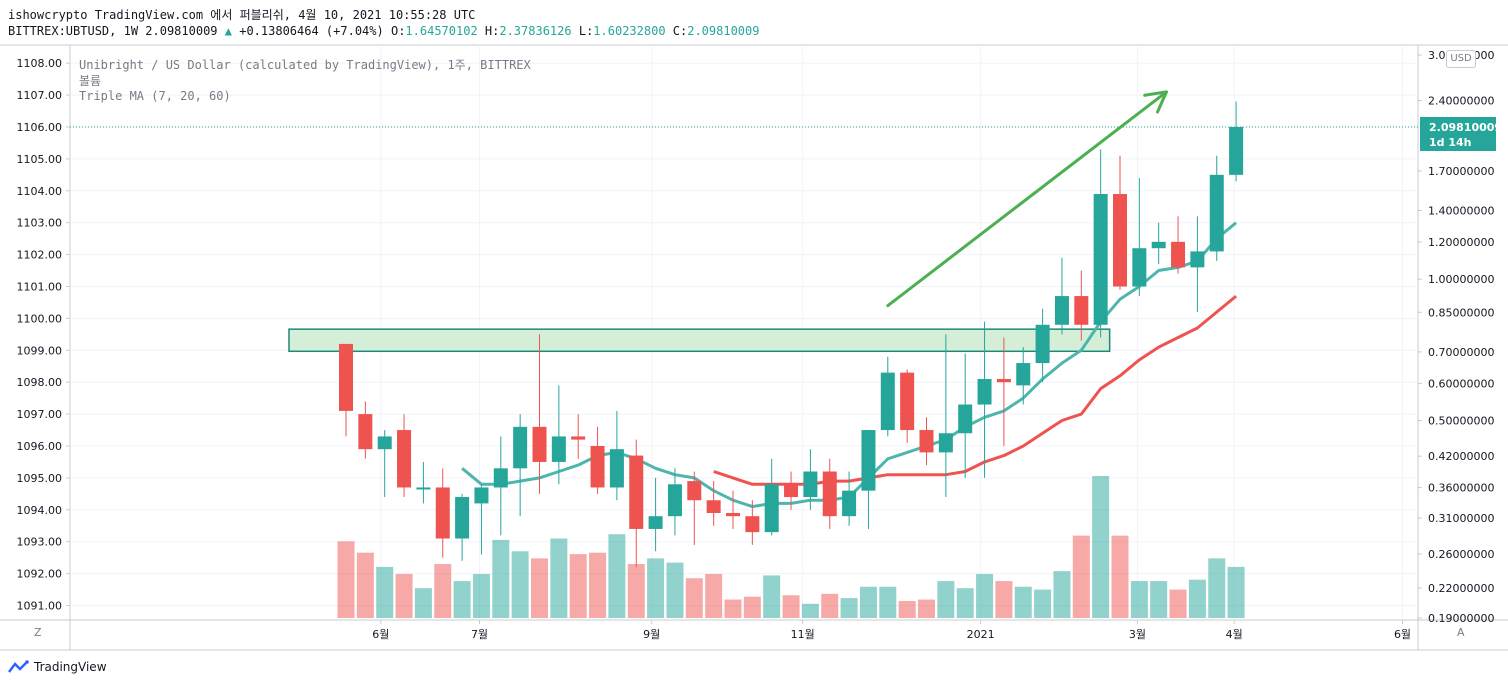  I want to click on time-axis-tick-label: 9월, so click(651, 634).